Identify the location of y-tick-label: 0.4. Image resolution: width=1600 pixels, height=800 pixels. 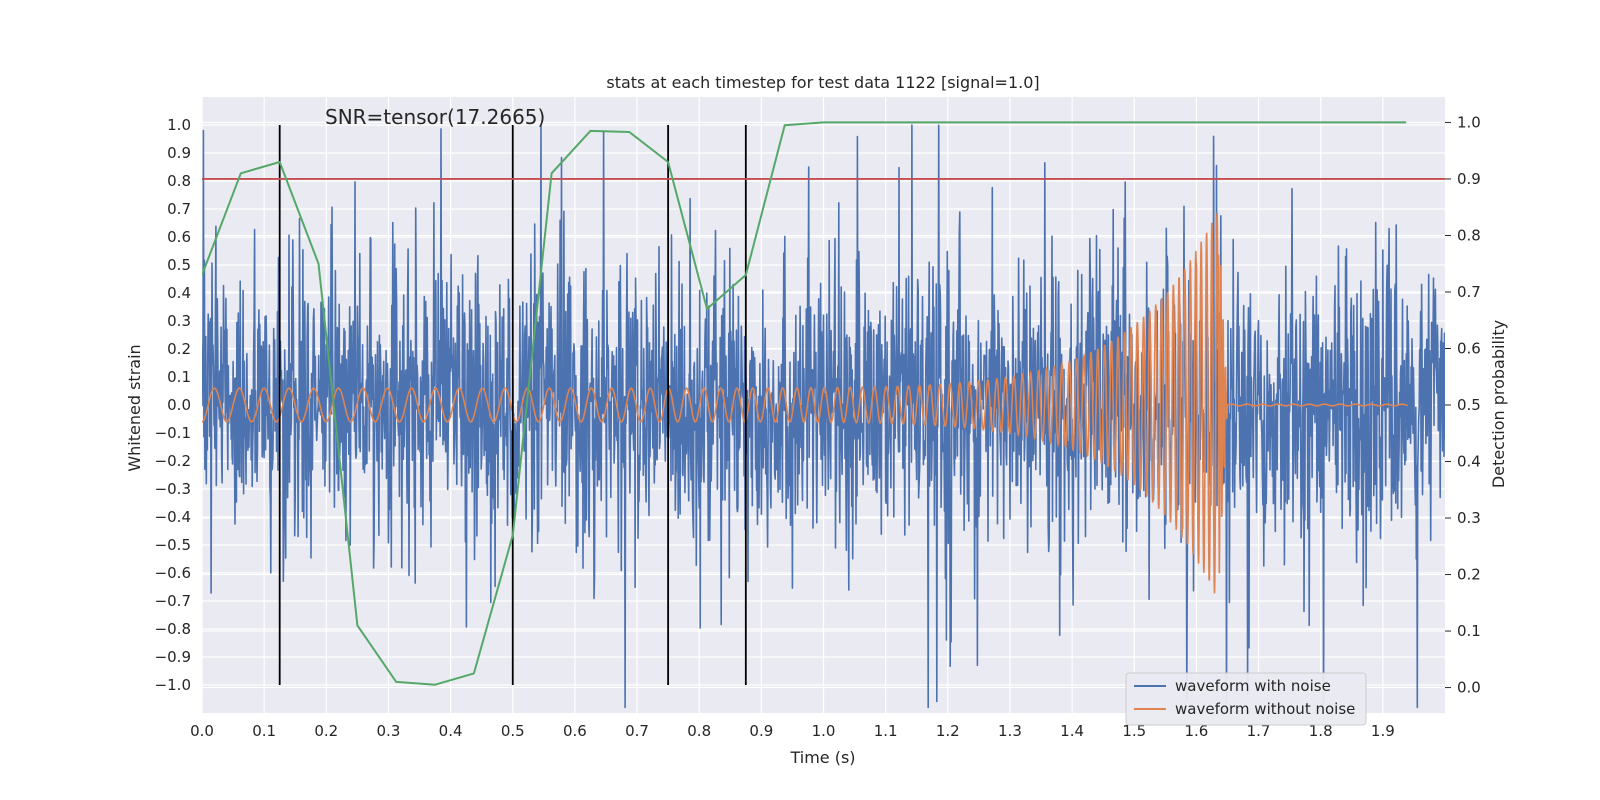
(179, 293).